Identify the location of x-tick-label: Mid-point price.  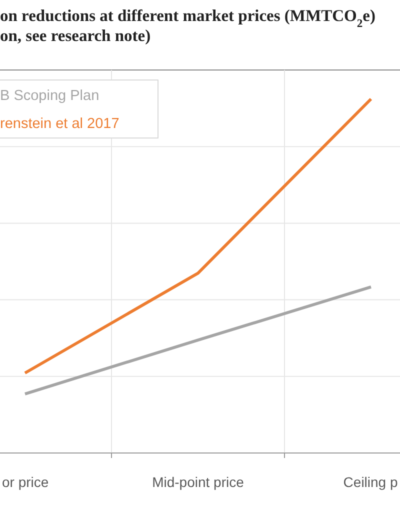
(198, 482).